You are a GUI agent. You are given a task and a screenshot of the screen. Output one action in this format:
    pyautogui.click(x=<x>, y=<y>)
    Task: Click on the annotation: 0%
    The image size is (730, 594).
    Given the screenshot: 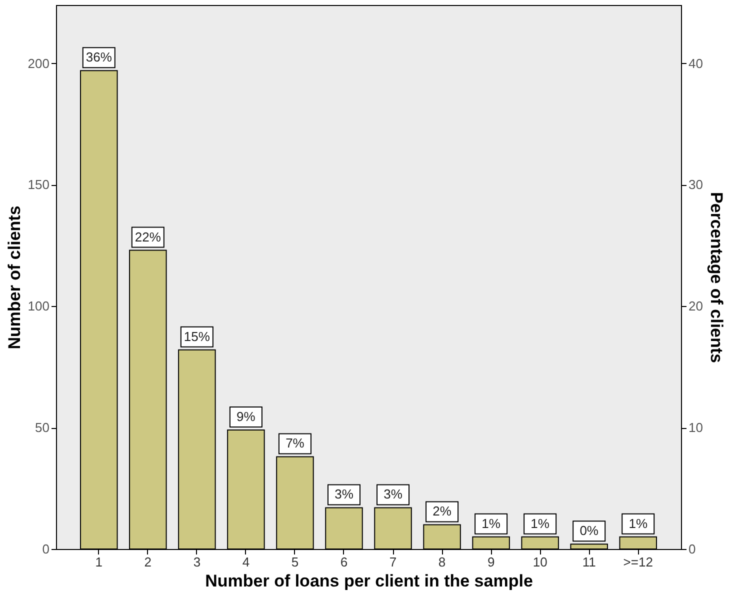 What is the action you would take?
    pyautogui.click(x=589, y=530)
    